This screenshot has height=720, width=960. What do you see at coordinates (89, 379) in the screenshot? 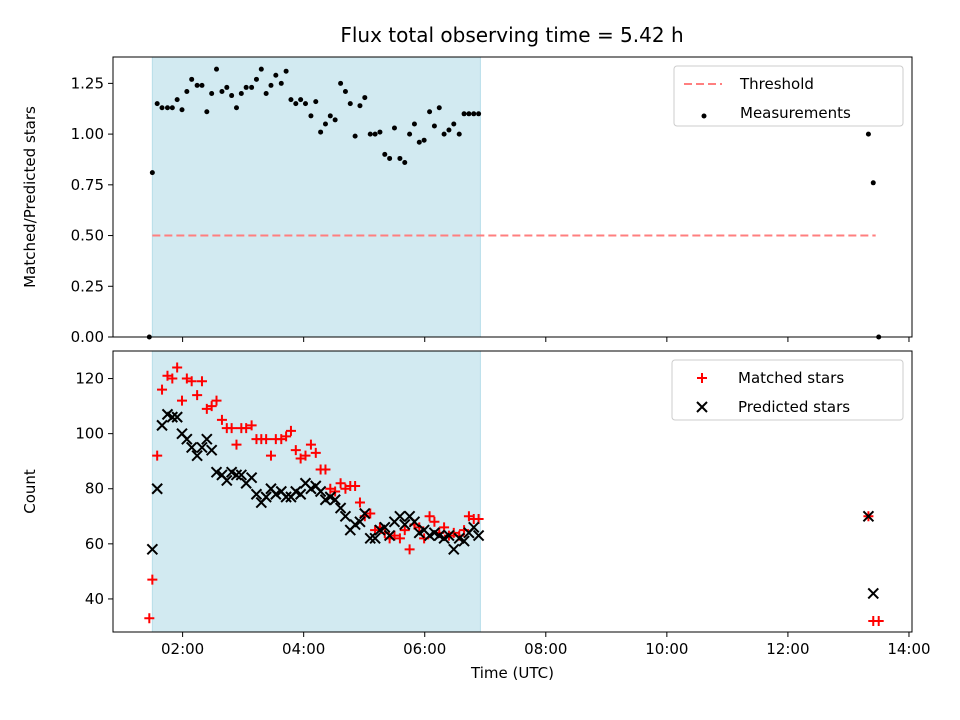
I see `y-tick-label: 120` at bounding box center [89, 379].